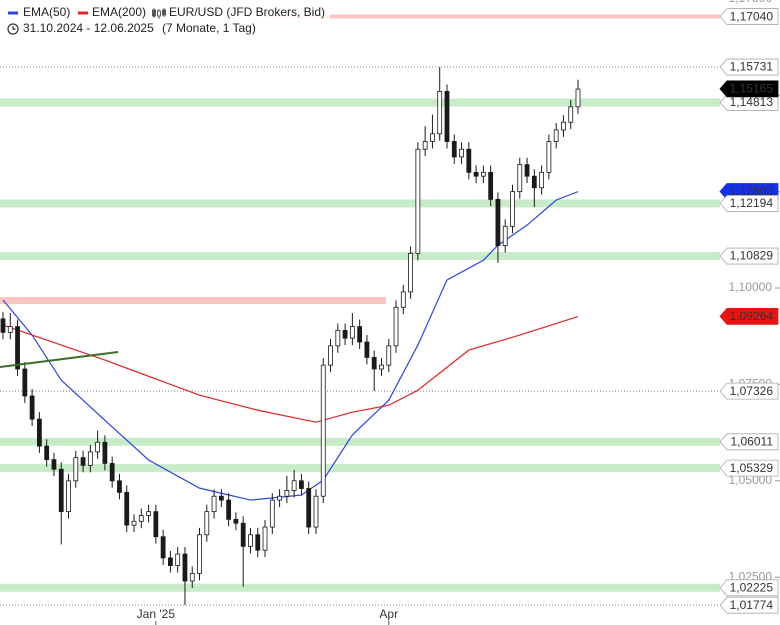 This screenshot has height=625, width=780. Describe the element at coordinates (193, 300) in the screenshot. I see `resistance-zone` at that location.